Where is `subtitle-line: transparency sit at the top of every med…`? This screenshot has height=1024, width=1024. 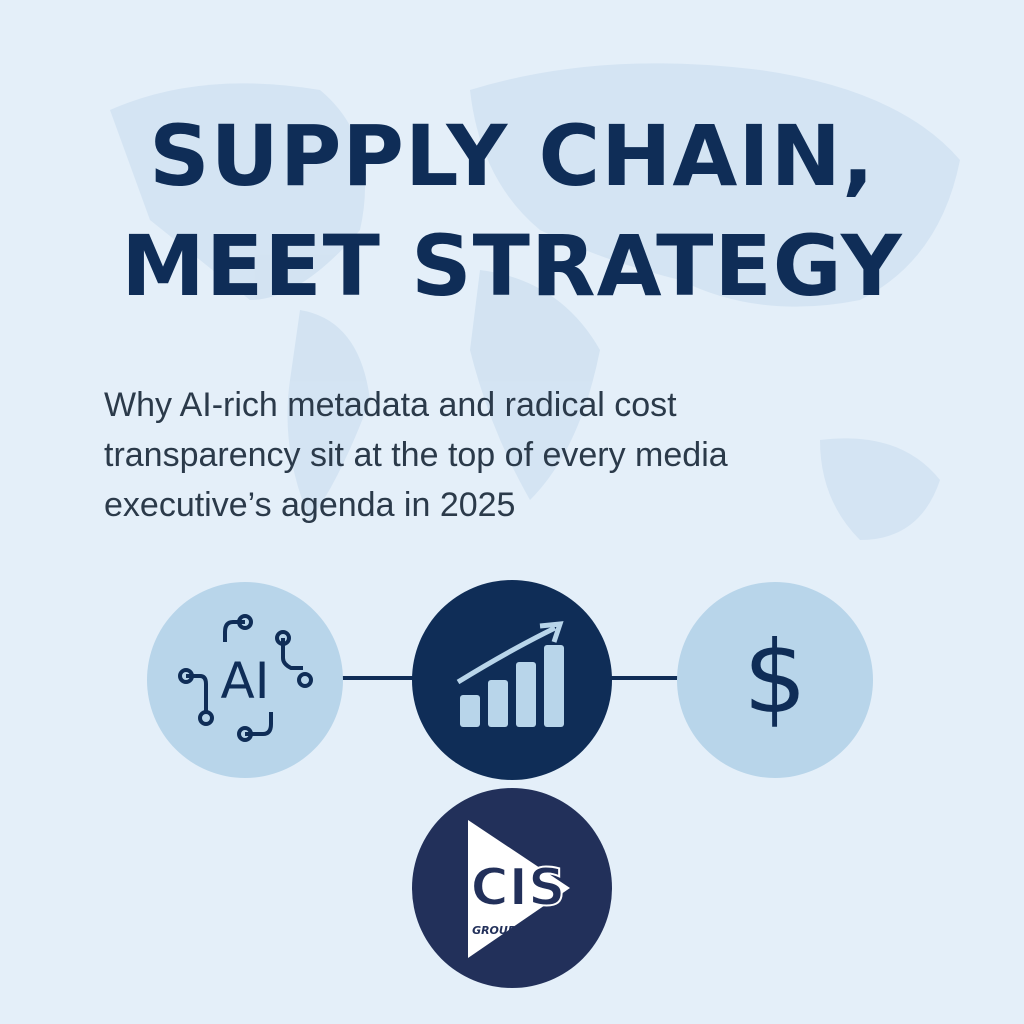 subtitle-line: transparency sit at the top of every med… is located at coordinates (416, 455).